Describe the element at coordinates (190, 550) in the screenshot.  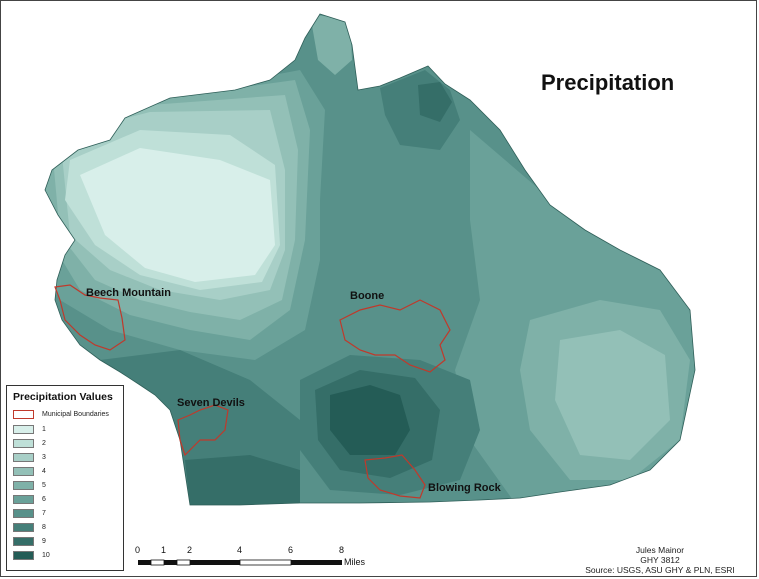
I see `scale-tick-label: 2` at that location.